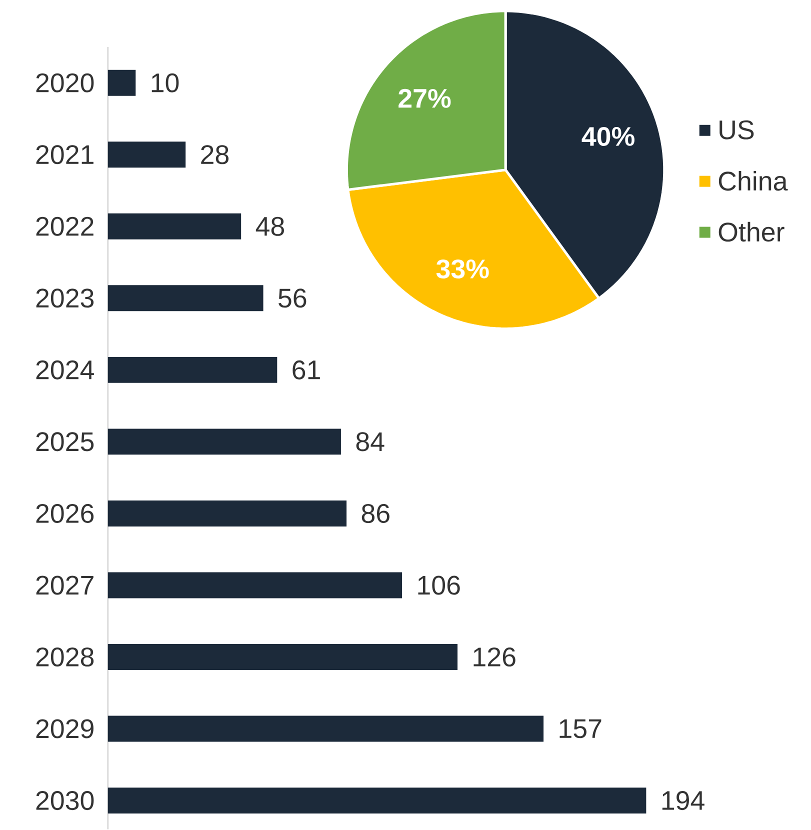 The width and height of the screenshot is (811, 830). I want to click on data-label: 27%, so click(424, 98).